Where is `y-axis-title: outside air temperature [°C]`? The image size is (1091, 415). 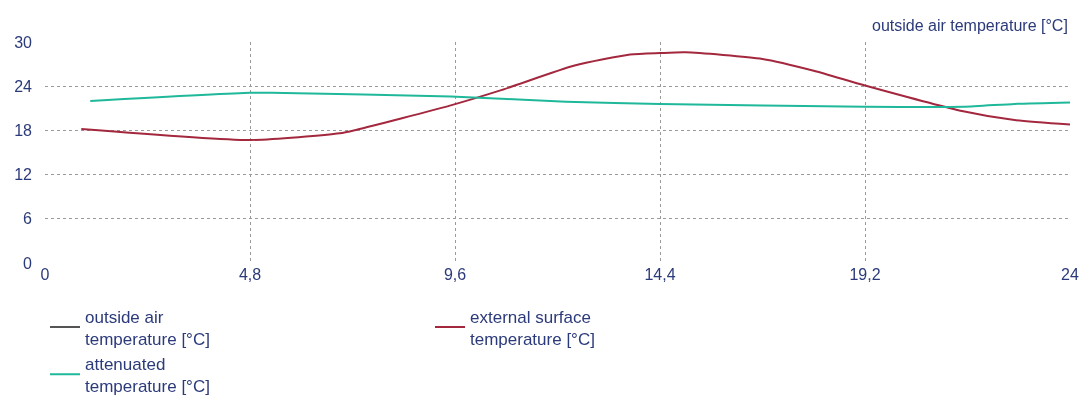 y-axis-title: outside air temperature [°C] is located at coordinates (970, 25).